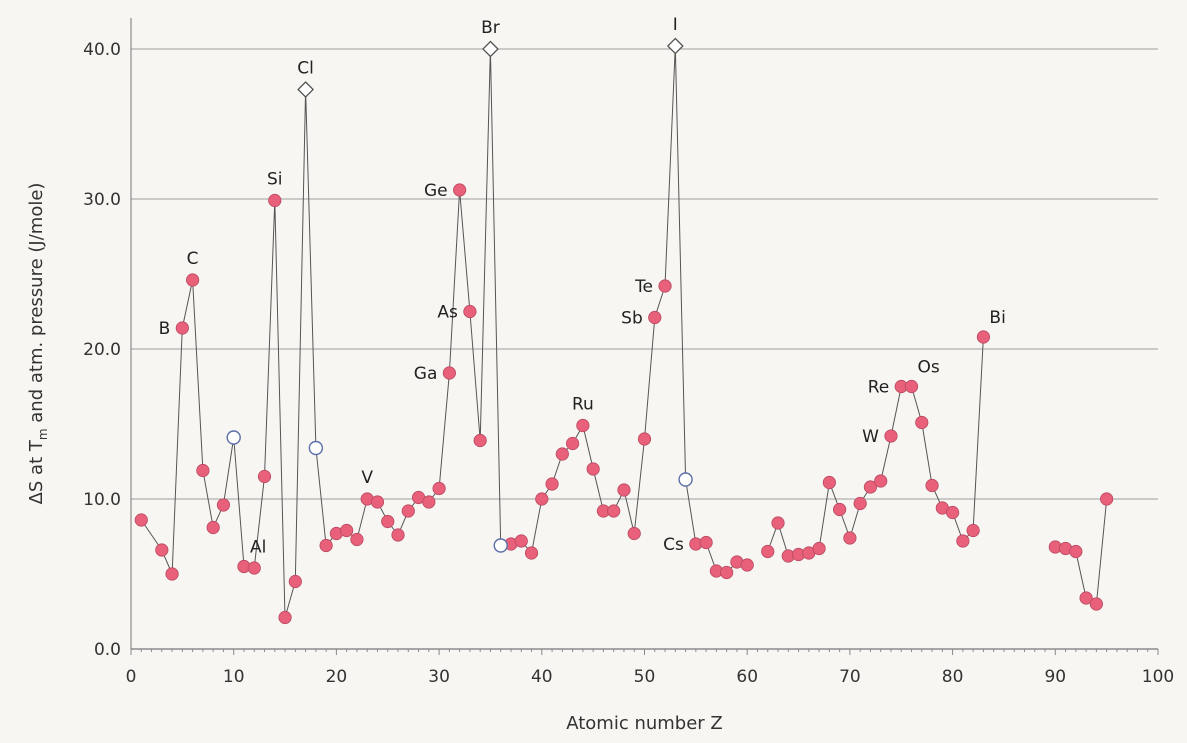 The image size is (1187, 743). I want to click on x-tick-label-10: 10, so click(234, 677).